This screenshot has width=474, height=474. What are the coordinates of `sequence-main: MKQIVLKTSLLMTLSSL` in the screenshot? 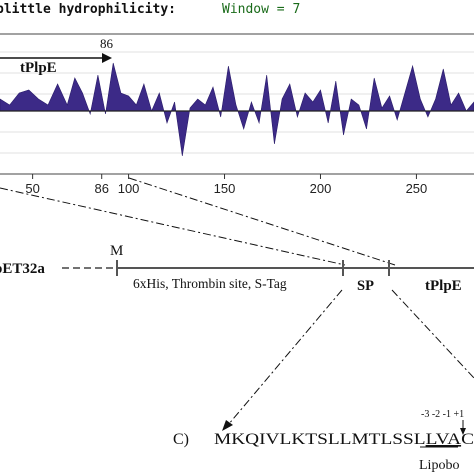 It's located at (320, 439).